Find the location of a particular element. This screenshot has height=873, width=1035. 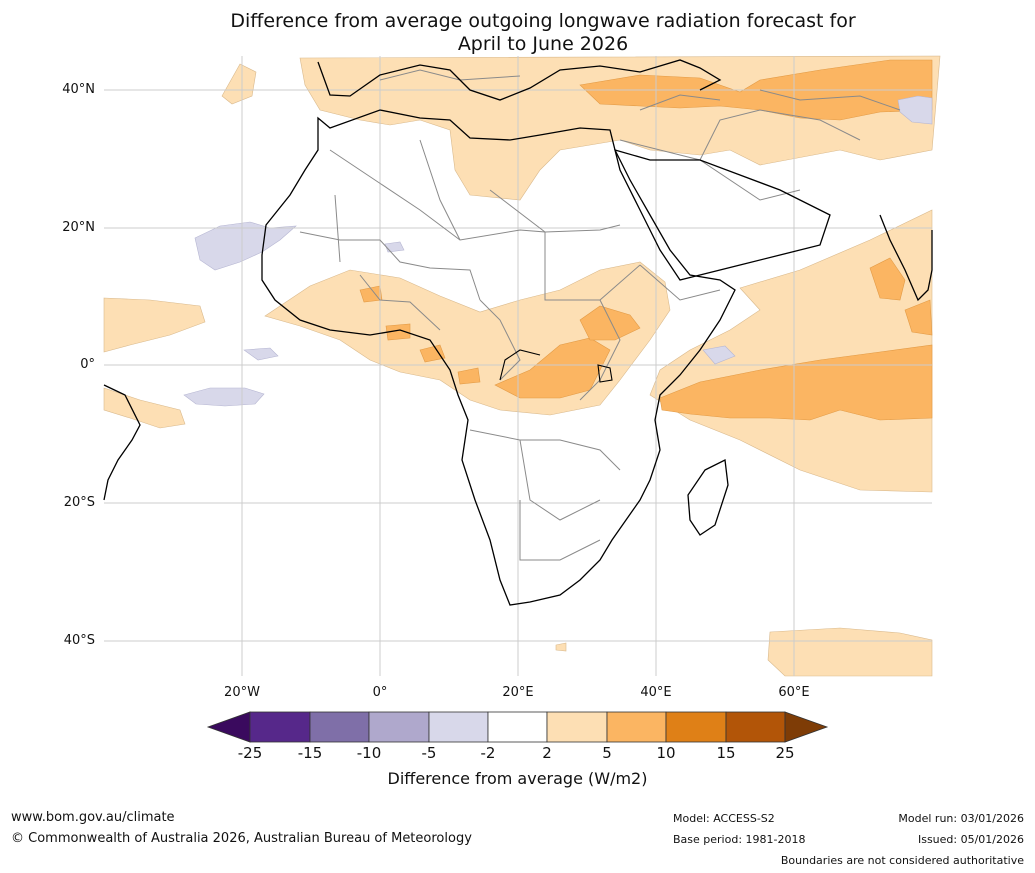

colorbar-label: Difference from average (W/m2) is located at coordinates (517, 778).